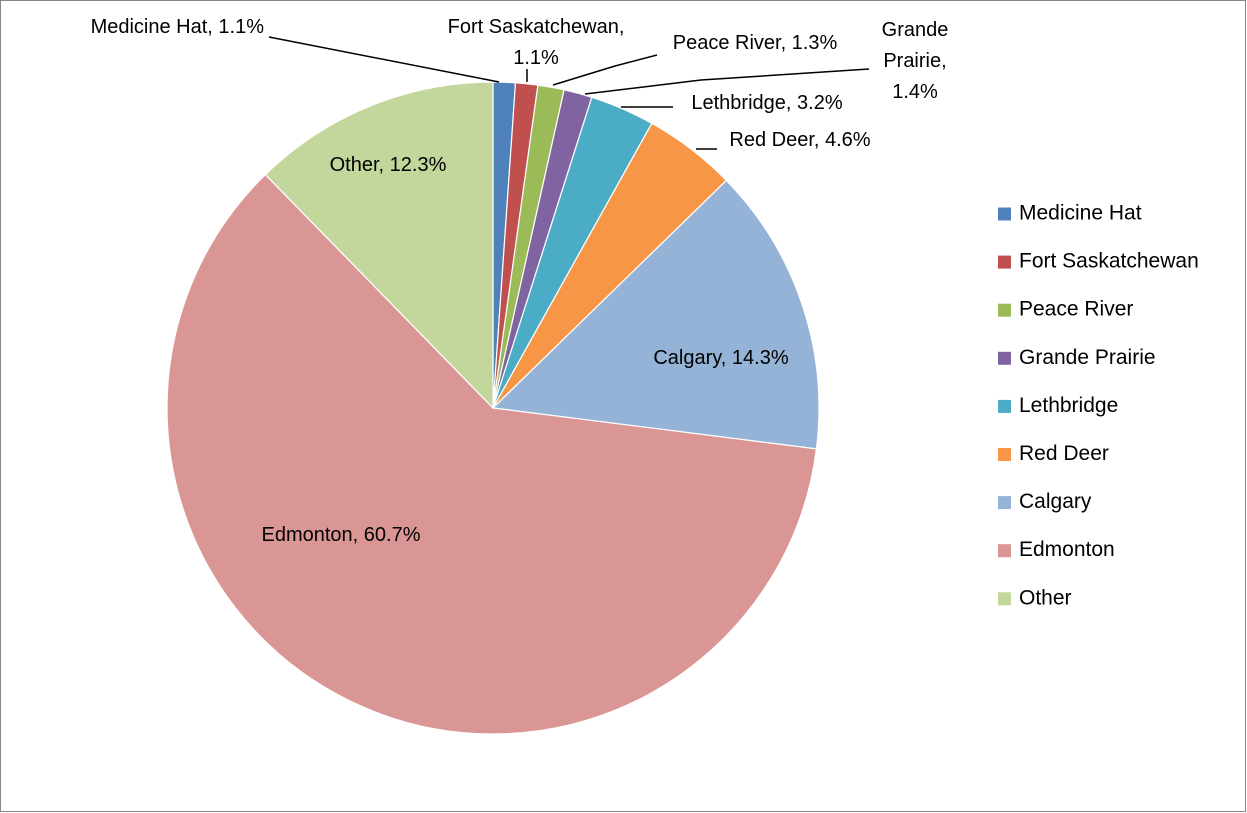 The width and height of the screenshot is (1247, 813). I want to click on legend-item-grande-prairie: Grande Prairie, so click(1077, 357).